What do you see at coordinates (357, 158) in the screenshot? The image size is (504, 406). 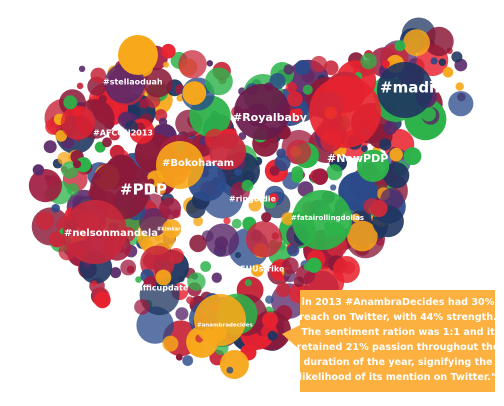 I see `hashtag: #NewPDP` at bounding box center [357, 158].